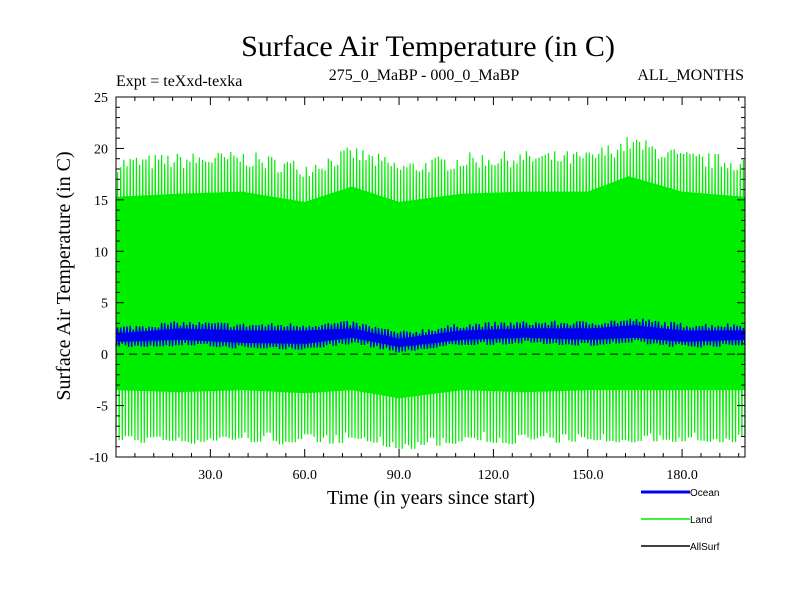 The height and width of the screenshot is (600, 800). What do you see at coordinates (424, 75) in the screenshot?
I see `period-label: 275_0_MaBP - 000_0_MaBP` at bounding box center [424, 75].